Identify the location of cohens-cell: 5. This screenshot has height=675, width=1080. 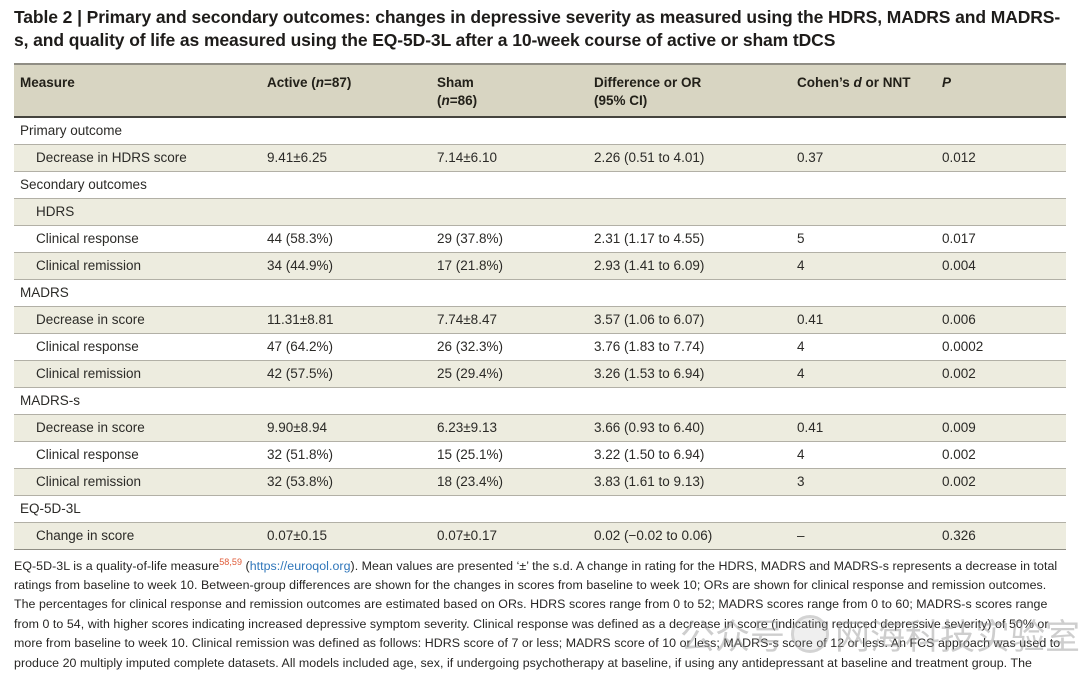
(869, 238).